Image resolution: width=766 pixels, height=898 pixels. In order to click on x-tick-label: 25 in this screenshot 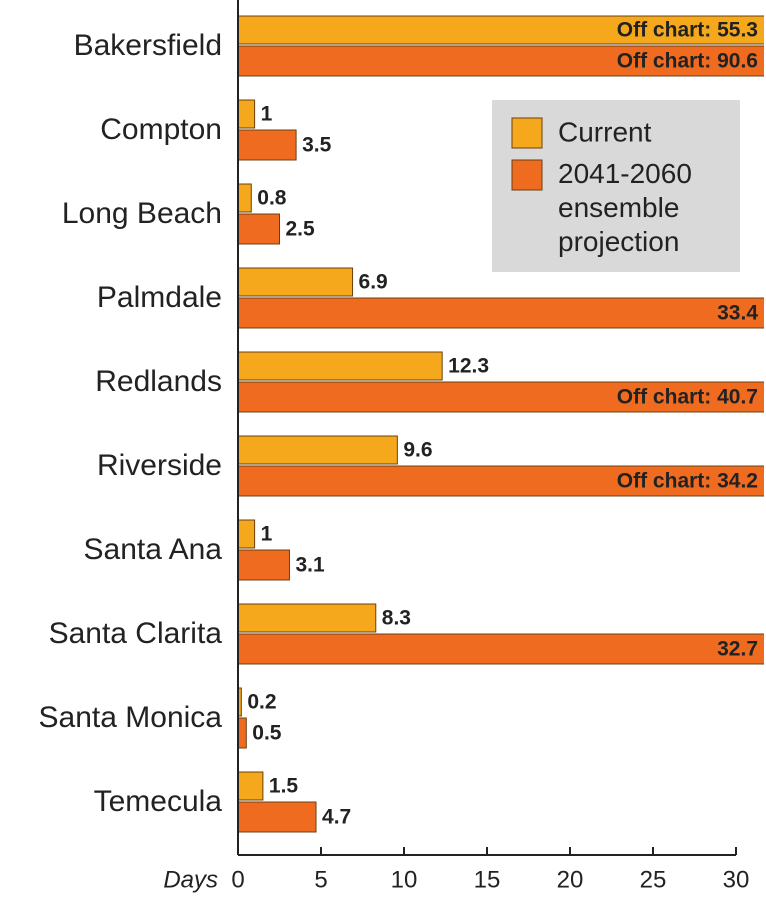, I will do `click(653, 879)`.